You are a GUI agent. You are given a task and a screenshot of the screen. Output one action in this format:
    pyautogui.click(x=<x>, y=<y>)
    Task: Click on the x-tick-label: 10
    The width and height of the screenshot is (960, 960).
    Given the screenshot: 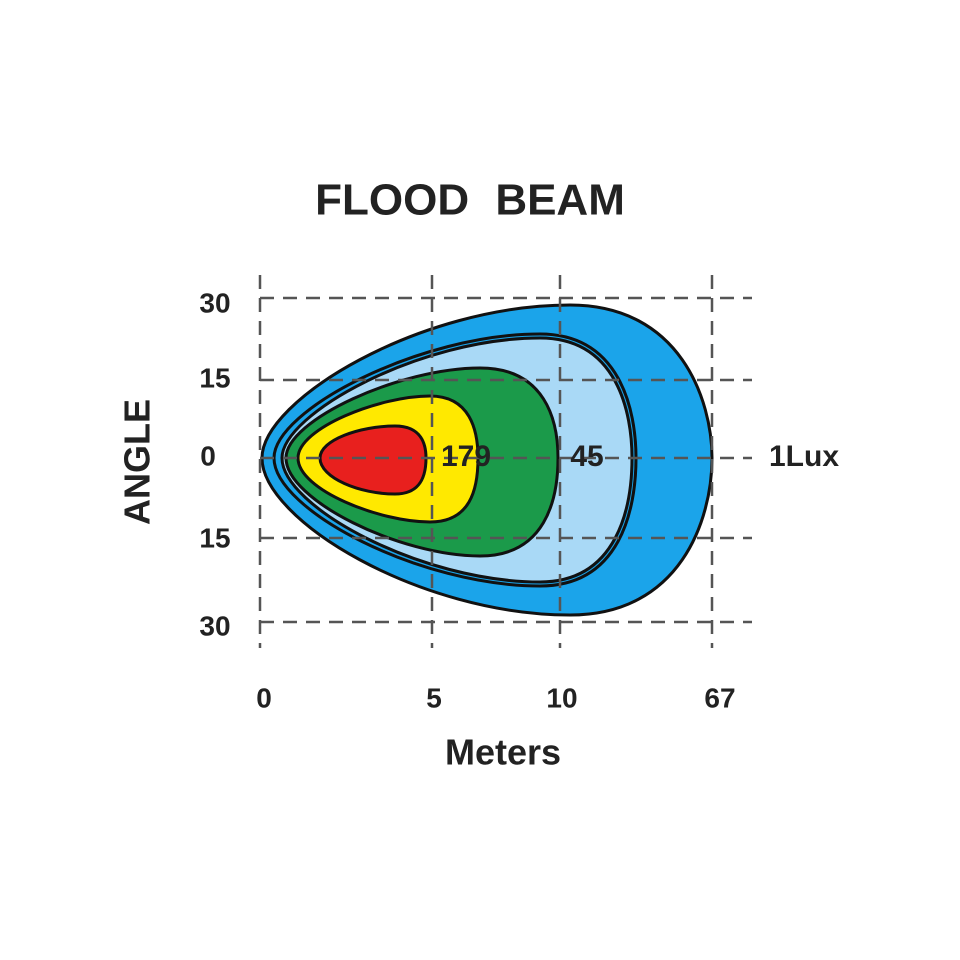 What is the action you would take?
    pyautogui.click(x=561, y=697)
    